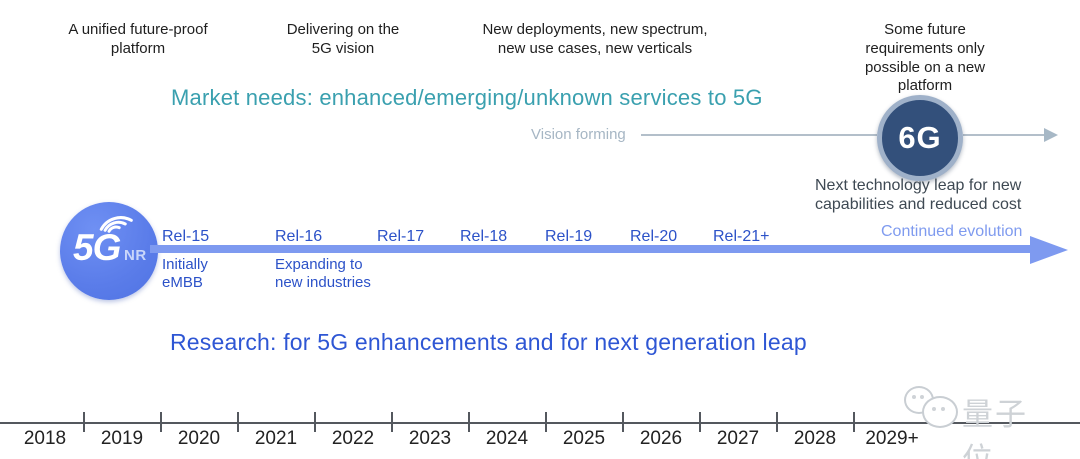 Image resolution: width=1080 pixels, height=459 pixels. Describe the element at coordinates (401, 236) in the screenshot. I see `release-label-rel17: Rel-17` at that location.